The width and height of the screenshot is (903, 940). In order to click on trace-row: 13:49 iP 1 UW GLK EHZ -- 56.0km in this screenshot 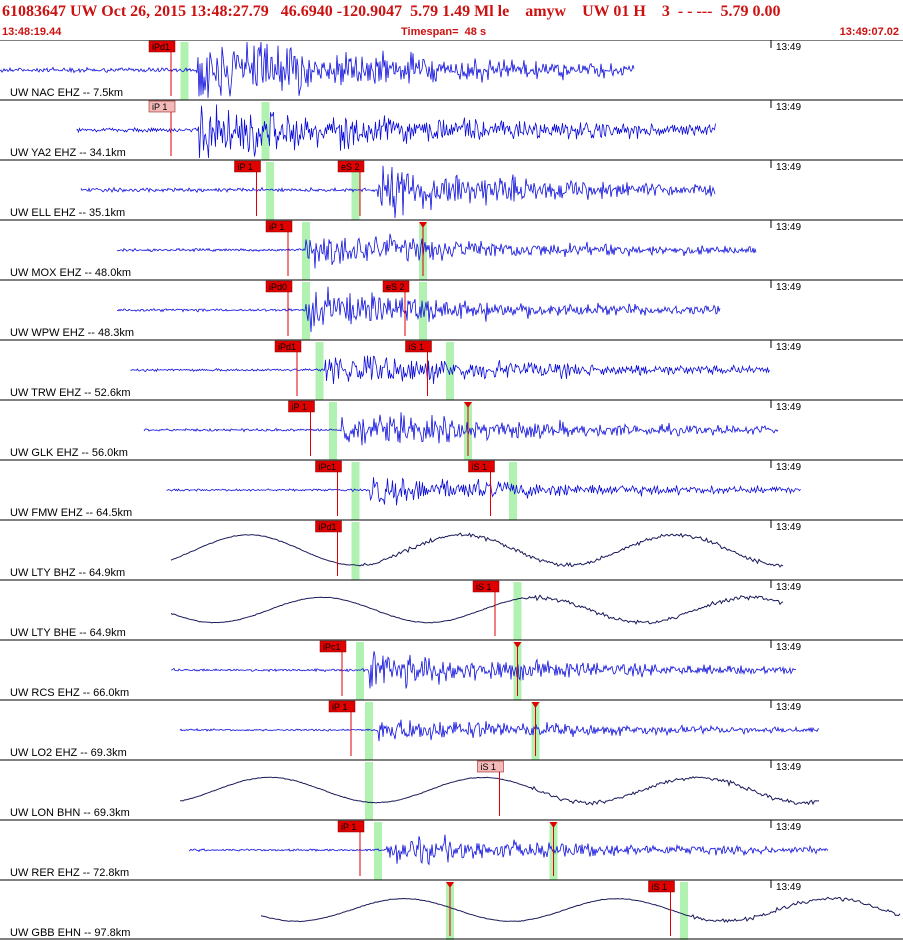, I will do `click(451, 429)`.